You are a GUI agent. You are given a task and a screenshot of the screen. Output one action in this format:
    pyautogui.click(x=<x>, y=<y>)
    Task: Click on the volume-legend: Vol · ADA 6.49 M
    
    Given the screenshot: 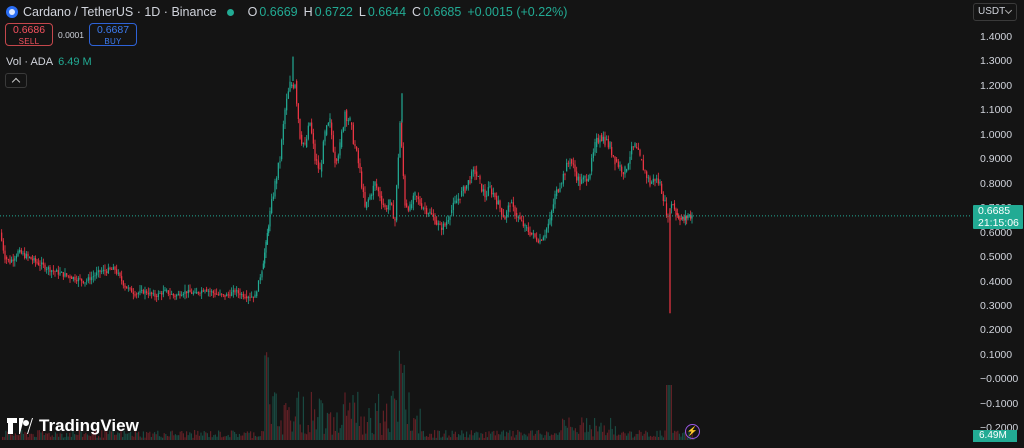 What is the action you would take?
    pyautogui.click(x=49, y=62)
    